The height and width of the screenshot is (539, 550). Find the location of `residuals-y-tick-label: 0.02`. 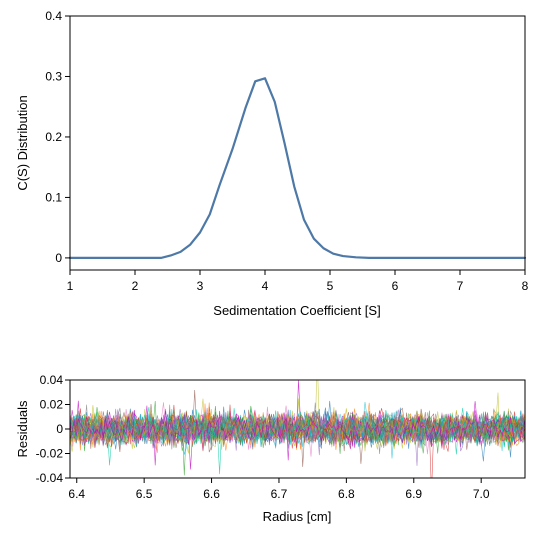

residuals-y-tick-label: 0.02 is located at coordinates (52, 405).